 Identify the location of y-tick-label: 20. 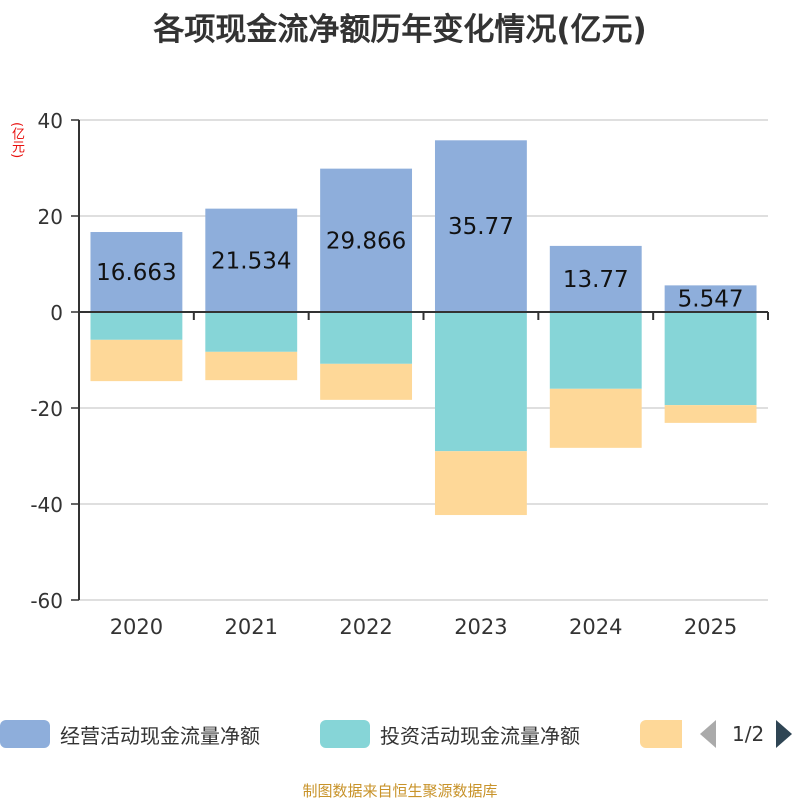
(50, 217).